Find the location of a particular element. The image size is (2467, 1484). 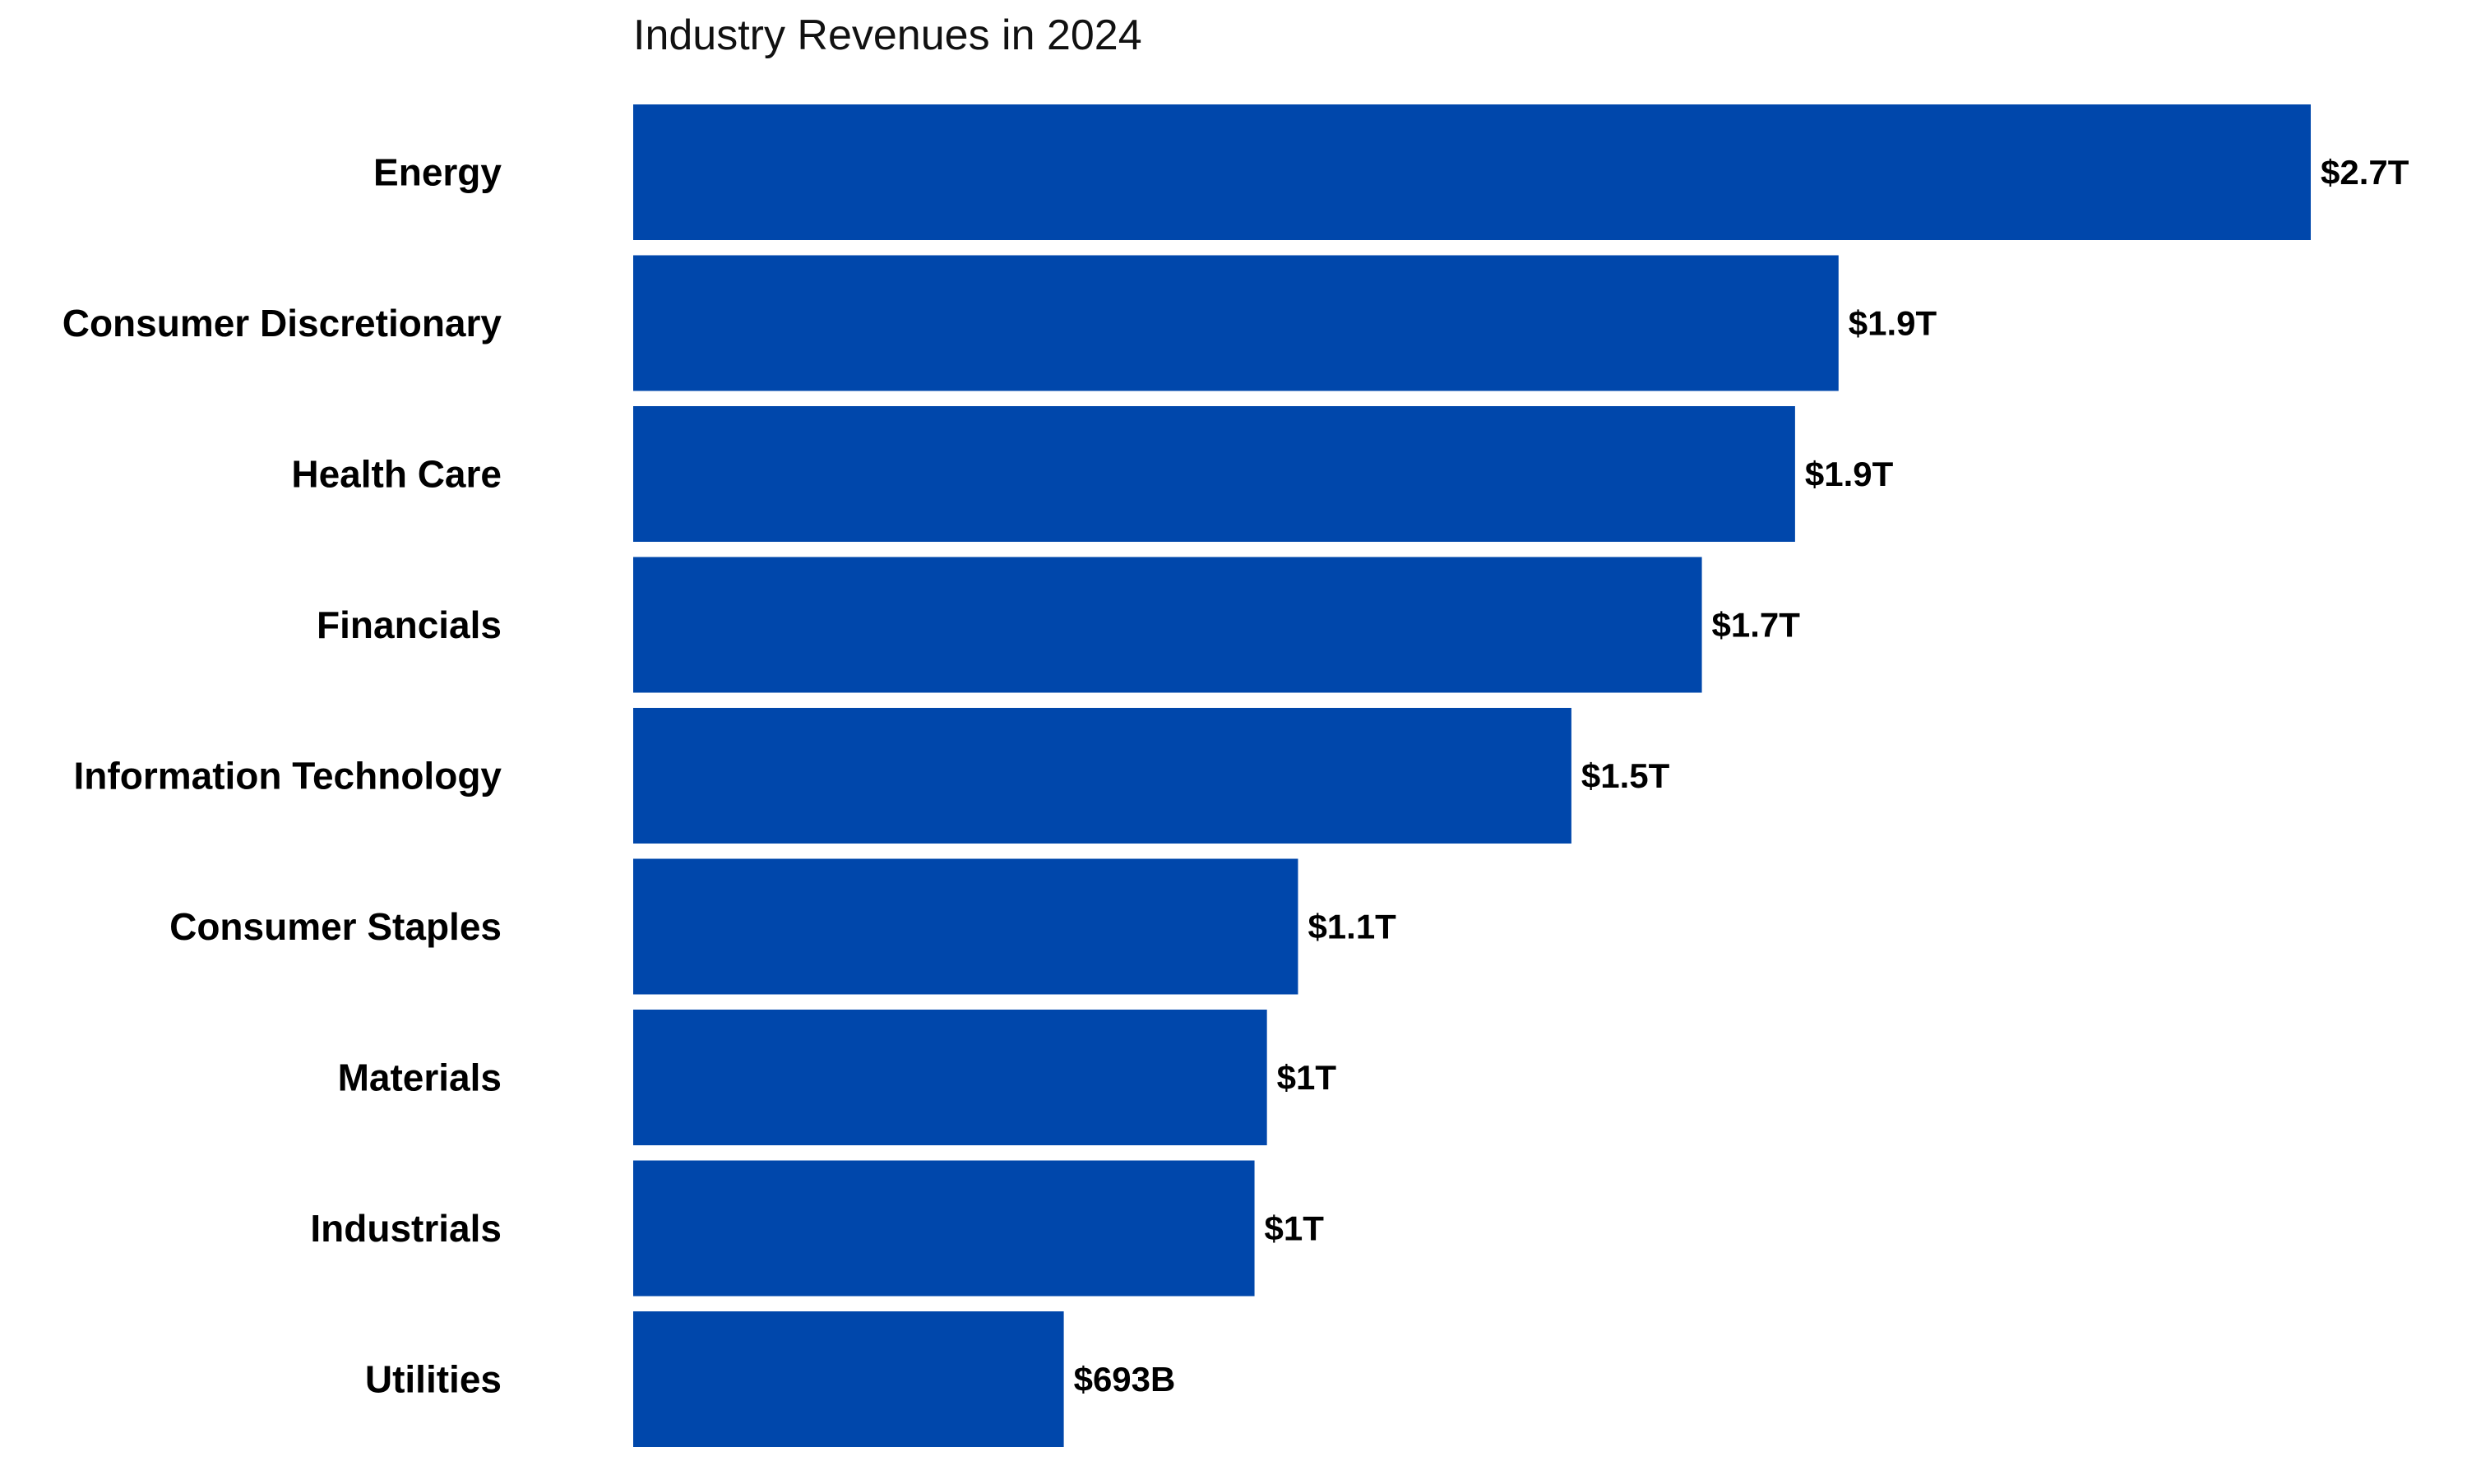

bar-materials is located at coordinates (950, 1077).